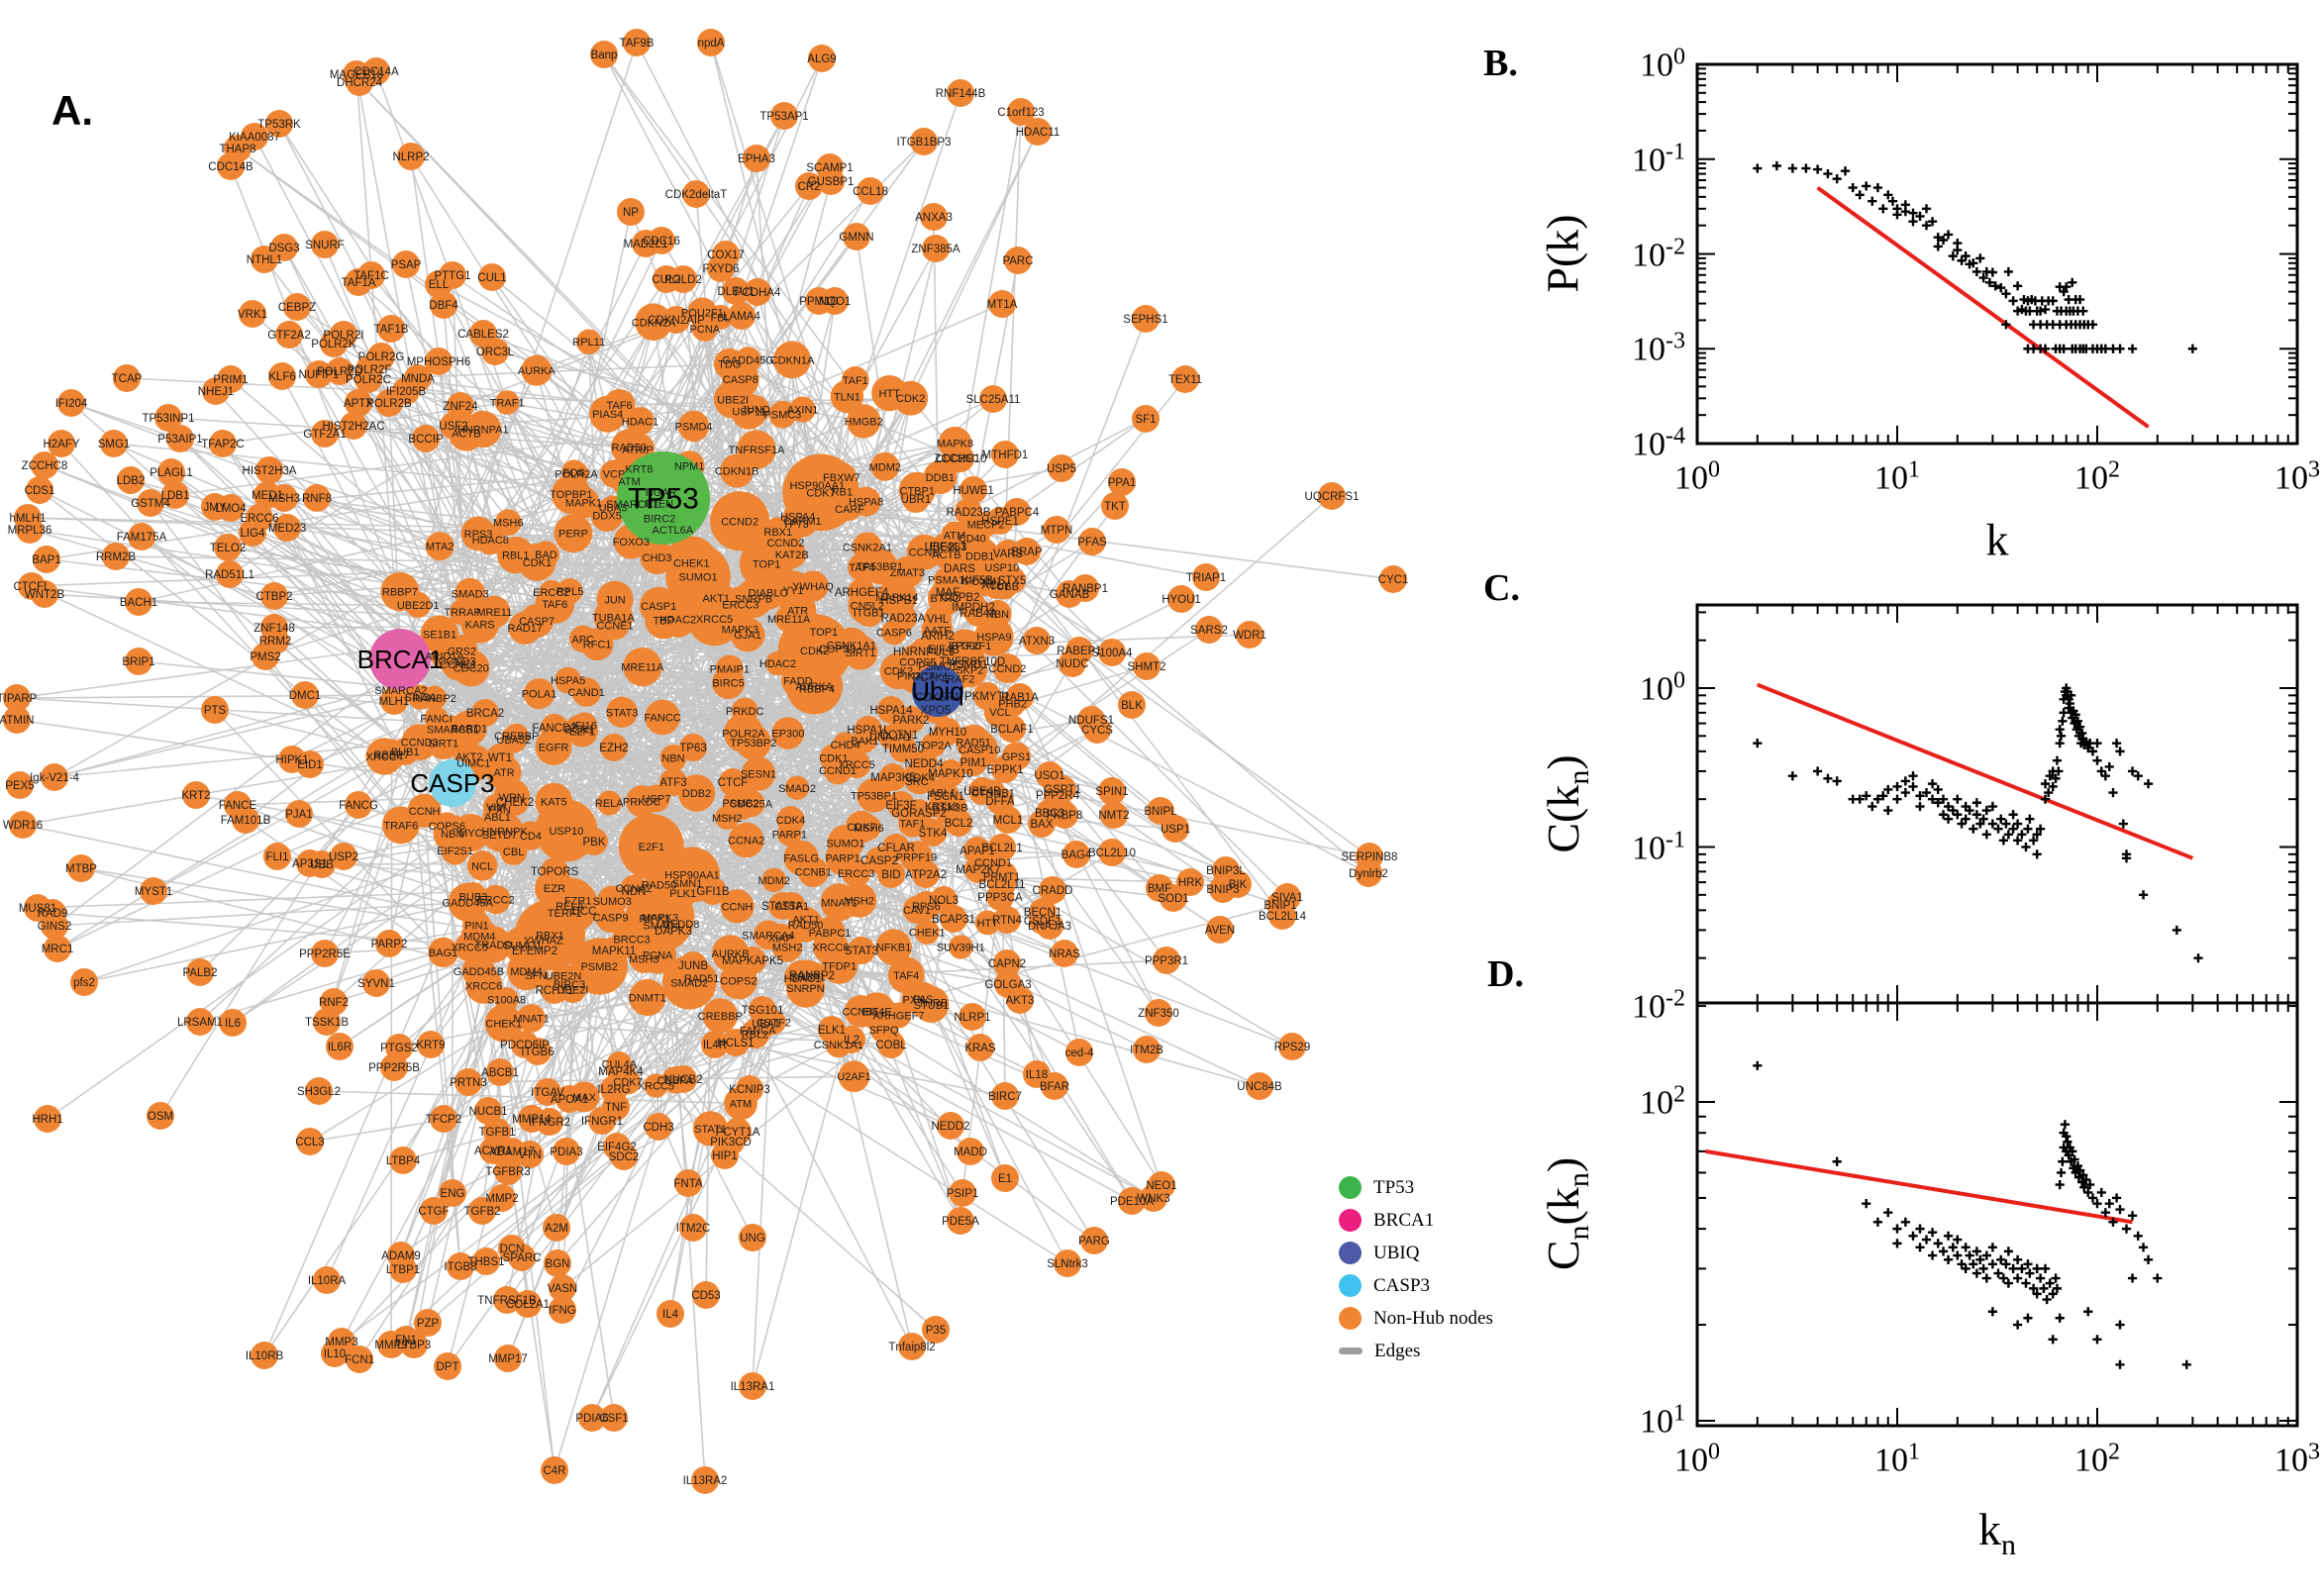 This screenshot has width=2323, height=1596. Describe the element at coordinates (1404, 1220) in the screenshot. I see `legend-label: BRCA1` at that location.